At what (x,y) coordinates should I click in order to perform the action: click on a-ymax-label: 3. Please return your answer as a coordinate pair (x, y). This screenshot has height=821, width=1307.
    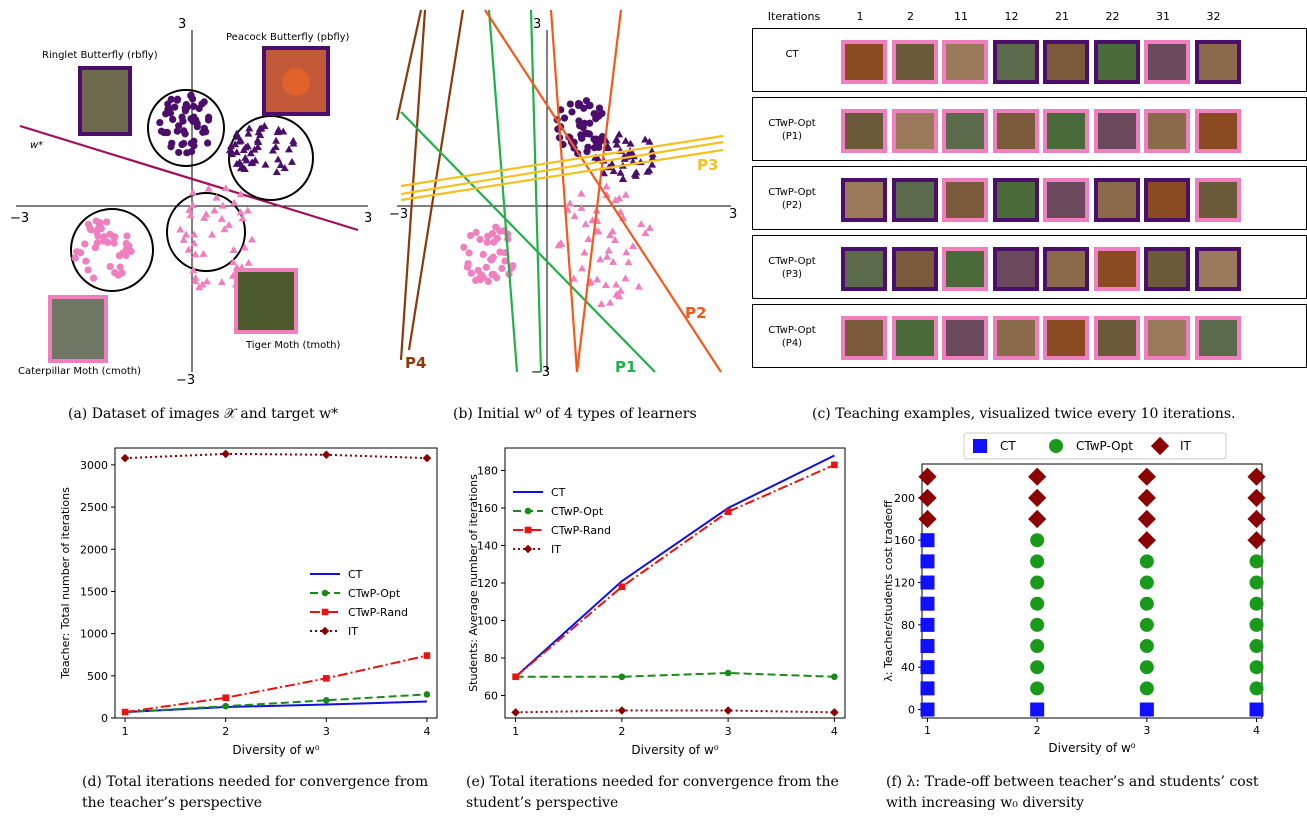
    Looking at the image, I should click on (182, 24).